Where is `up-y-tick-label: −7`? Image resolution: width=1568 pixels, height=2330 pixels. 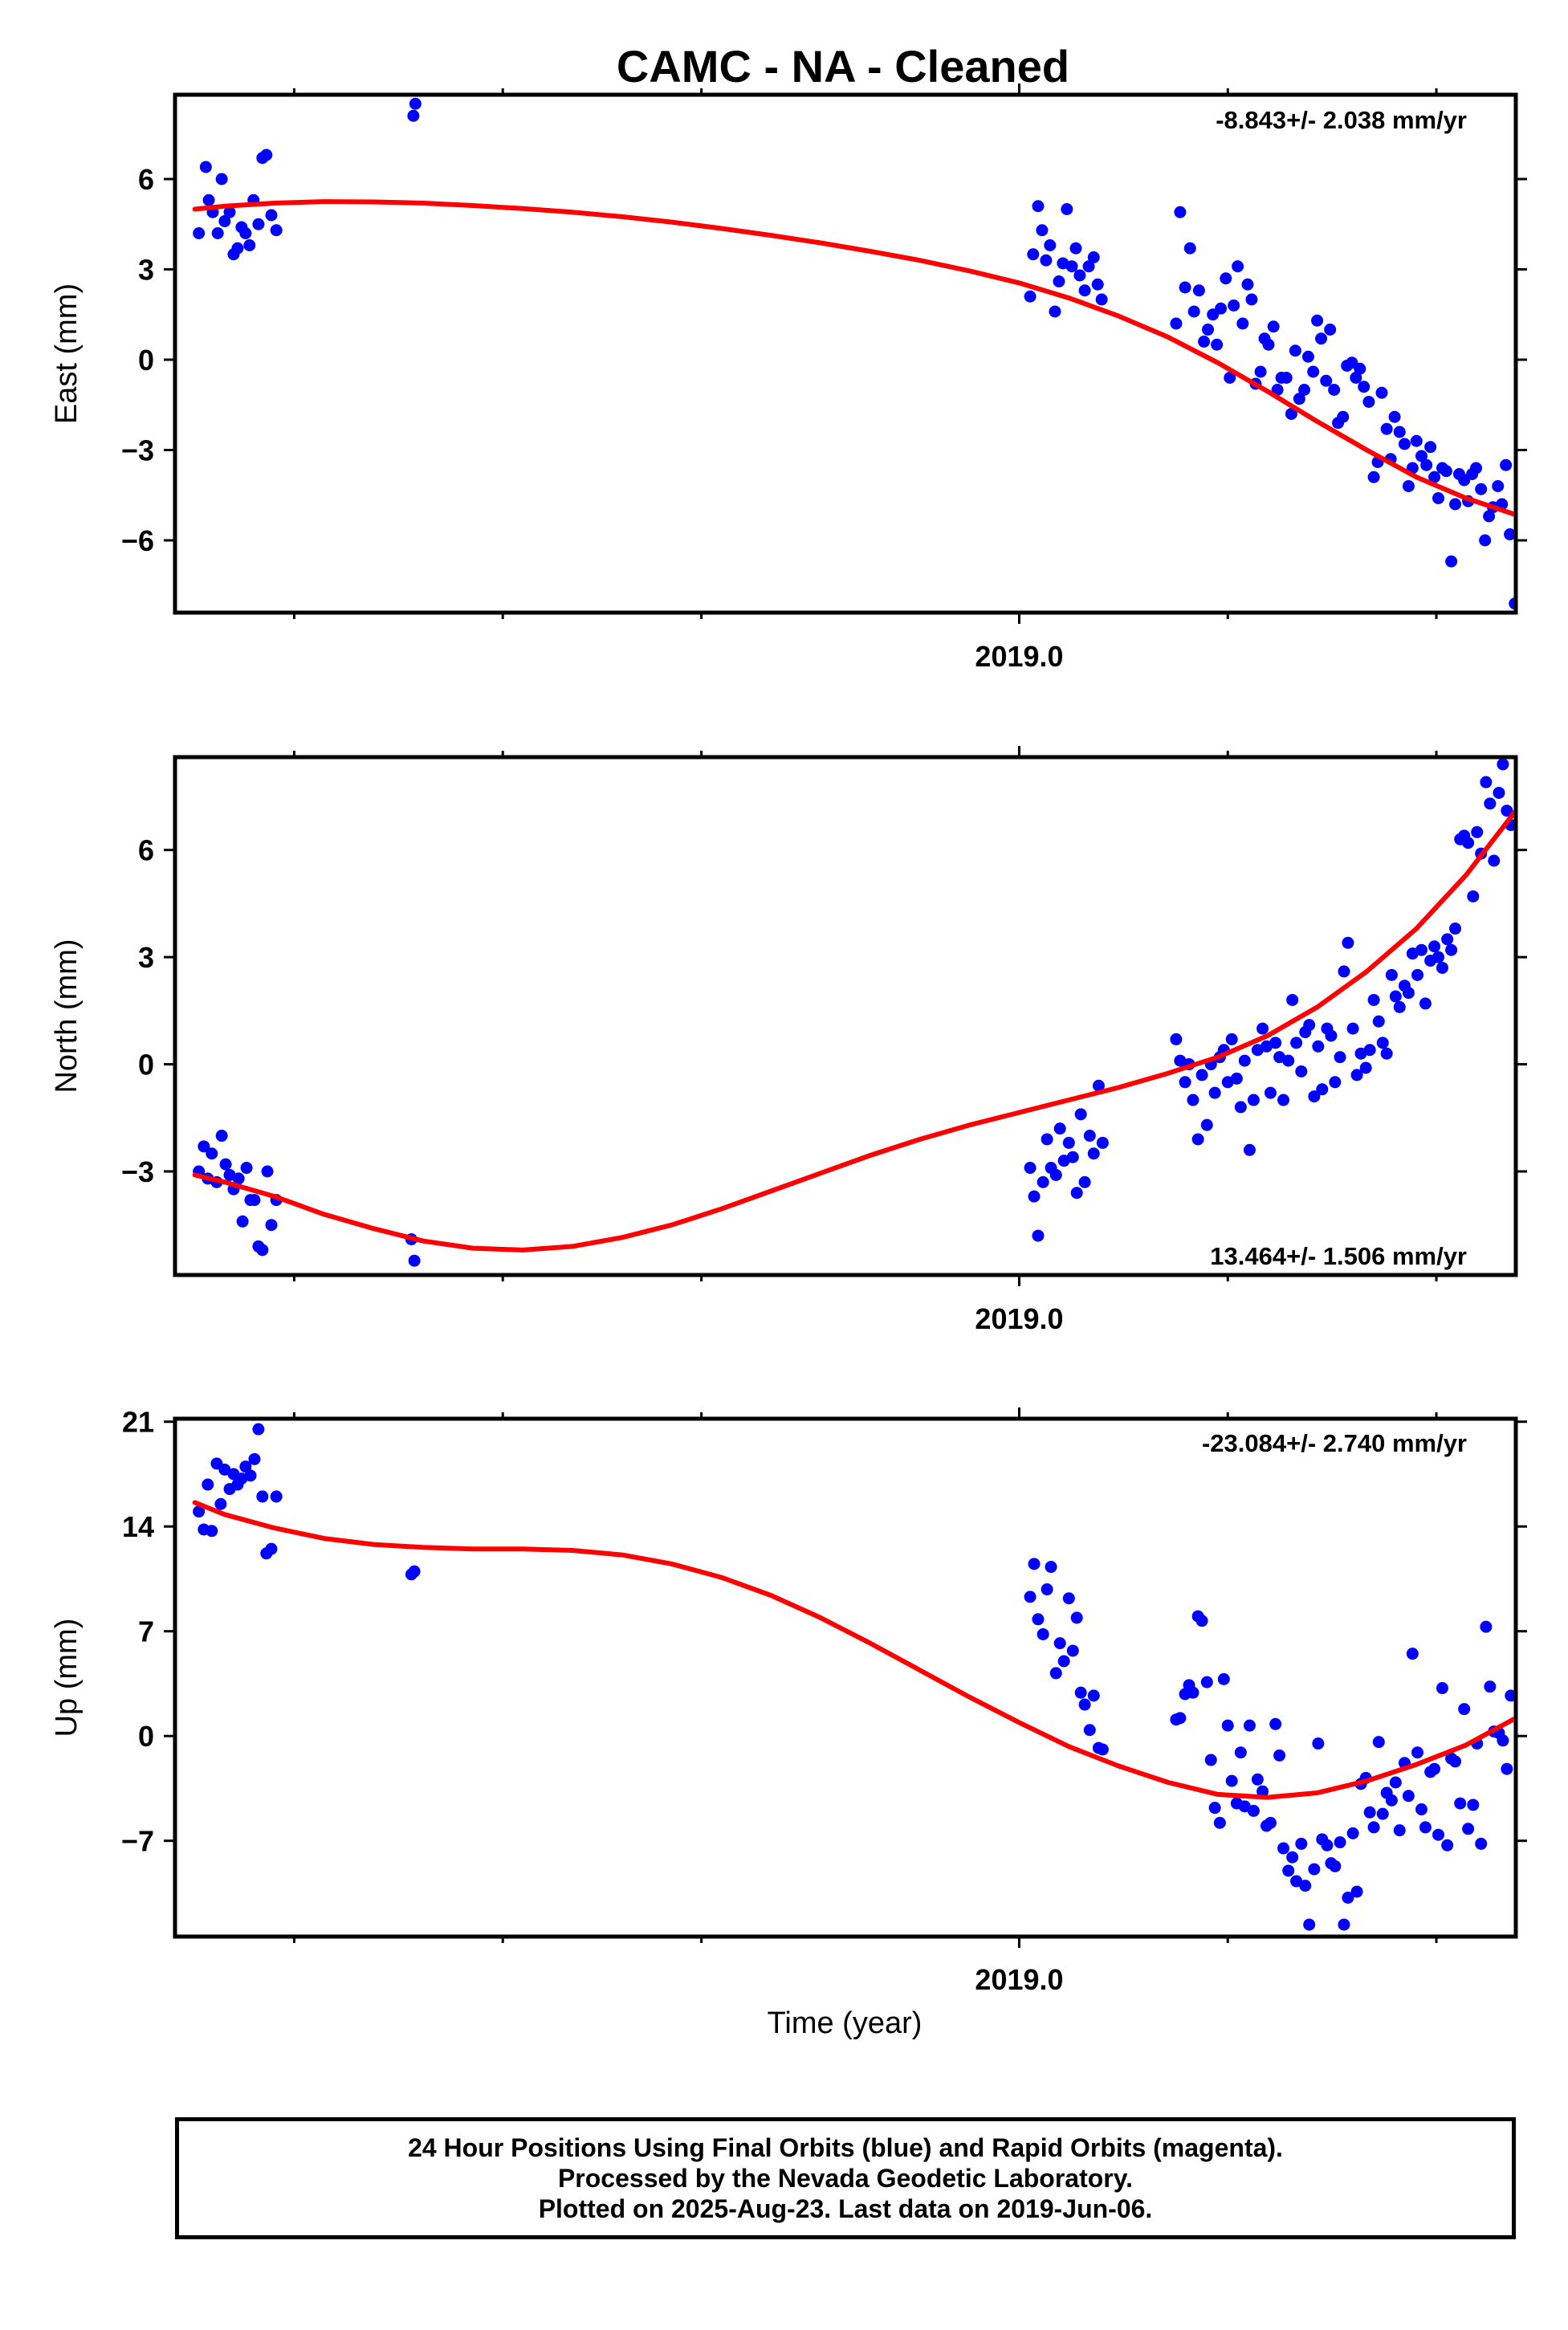 up-y-tick-label: −7 is located at coordinates (137, 1841).